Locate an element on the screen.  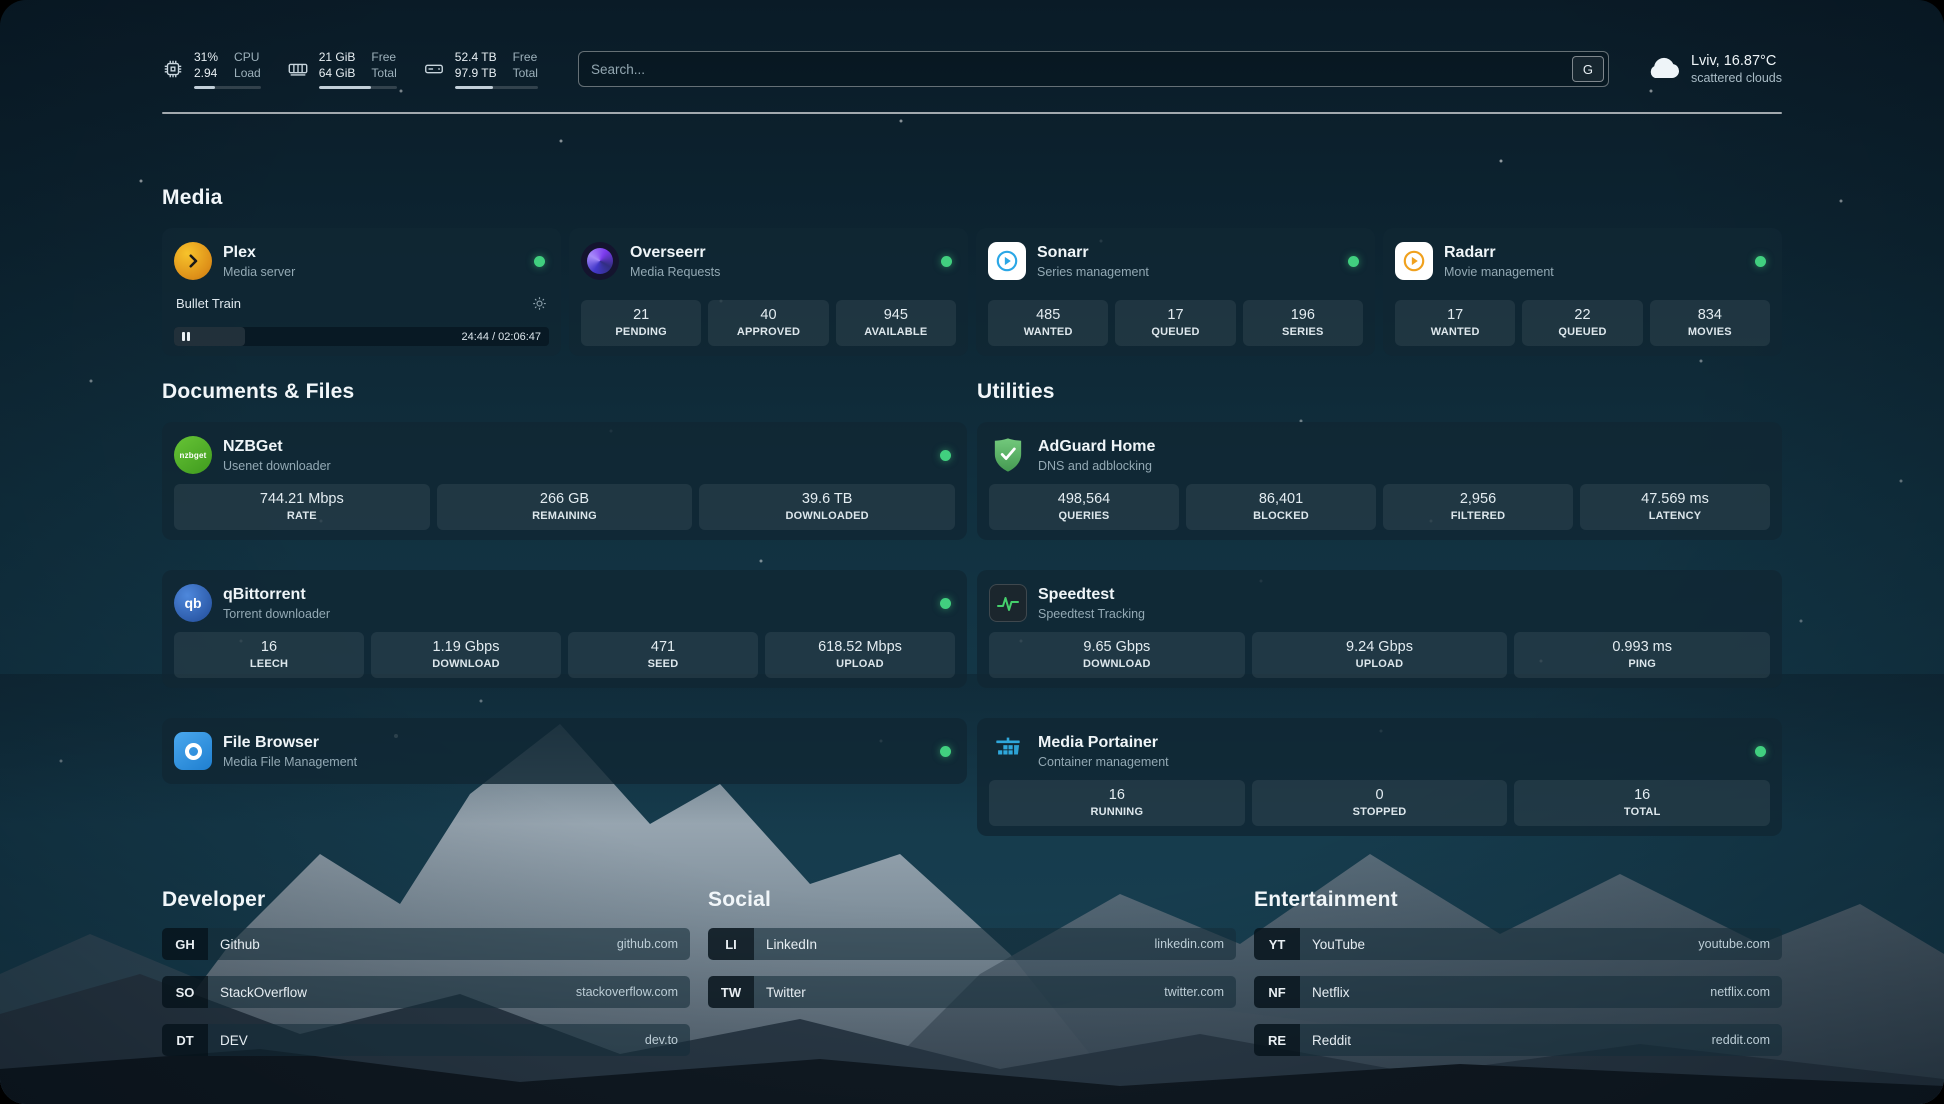
bookmark-dev: DT DEV dev.to is located at coordinates (426, 1040).